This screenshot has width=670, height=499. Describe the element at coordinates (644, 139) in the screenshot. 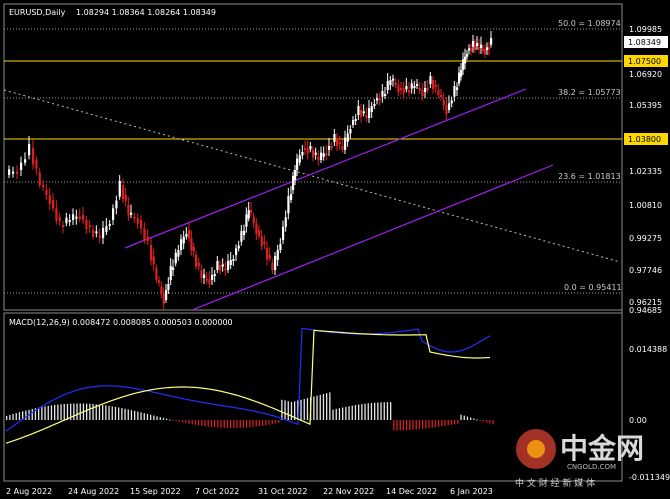

I see `level-tag-text: 1.03800` at that location.